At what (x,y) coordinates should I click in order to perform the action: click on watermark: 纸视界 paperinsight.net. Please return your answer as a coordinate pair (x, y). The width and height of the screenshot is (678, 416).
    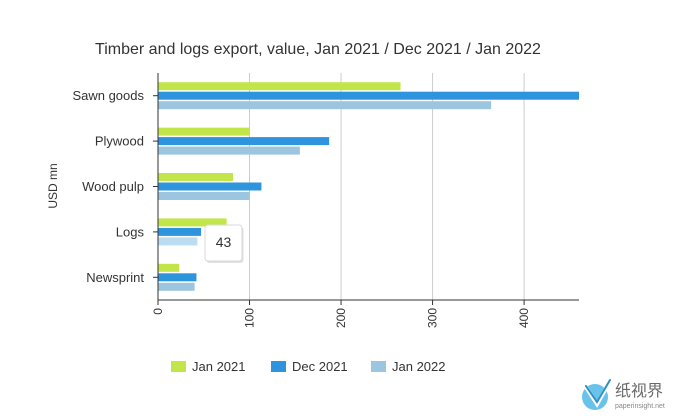
    Looking at the image, I should click on (623, 393).